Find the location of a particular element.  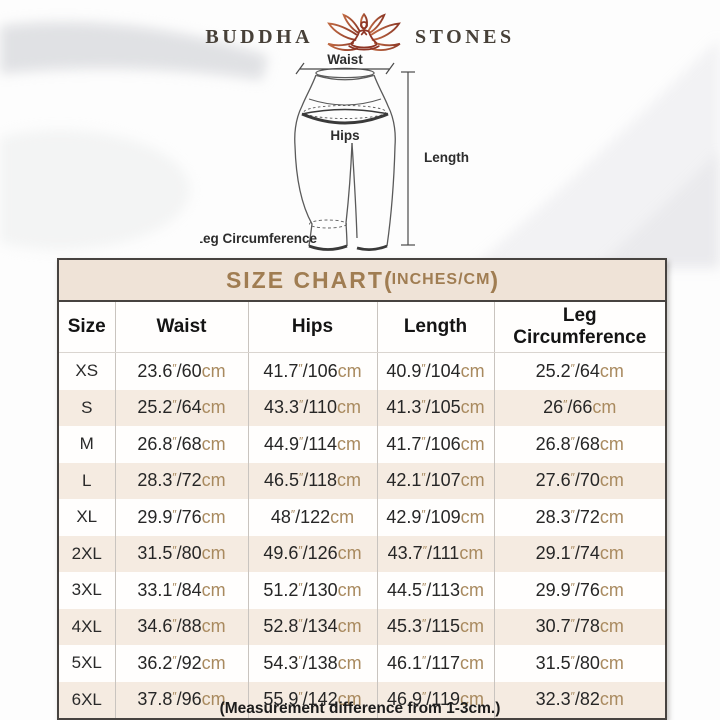

brand-name-left: BUDDHA is located at coordinates (259, 37).